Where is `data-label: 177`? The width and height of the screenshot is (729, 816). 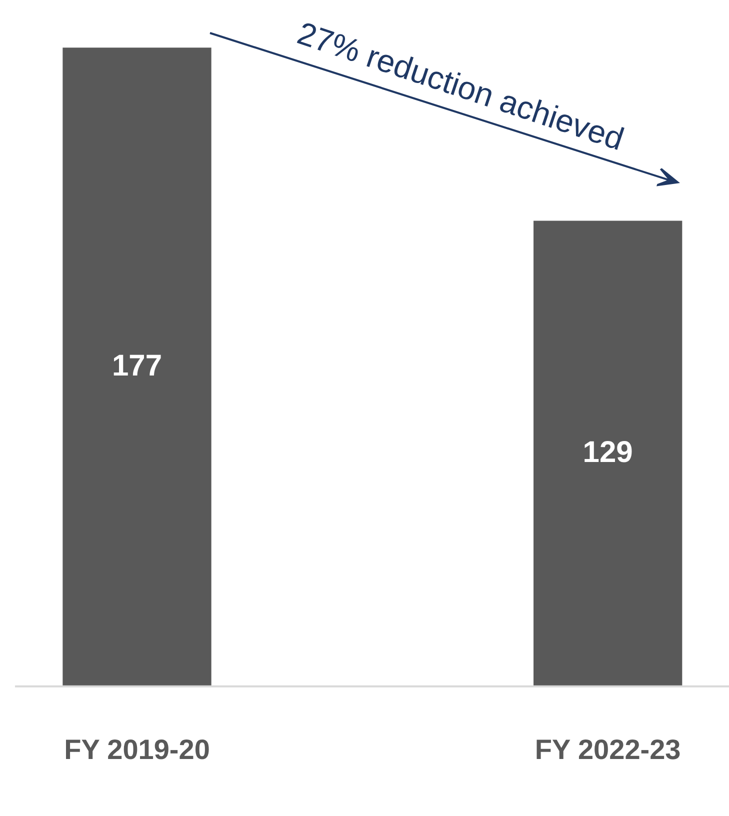
data-label: 177 is located at coordinates (137, 365).